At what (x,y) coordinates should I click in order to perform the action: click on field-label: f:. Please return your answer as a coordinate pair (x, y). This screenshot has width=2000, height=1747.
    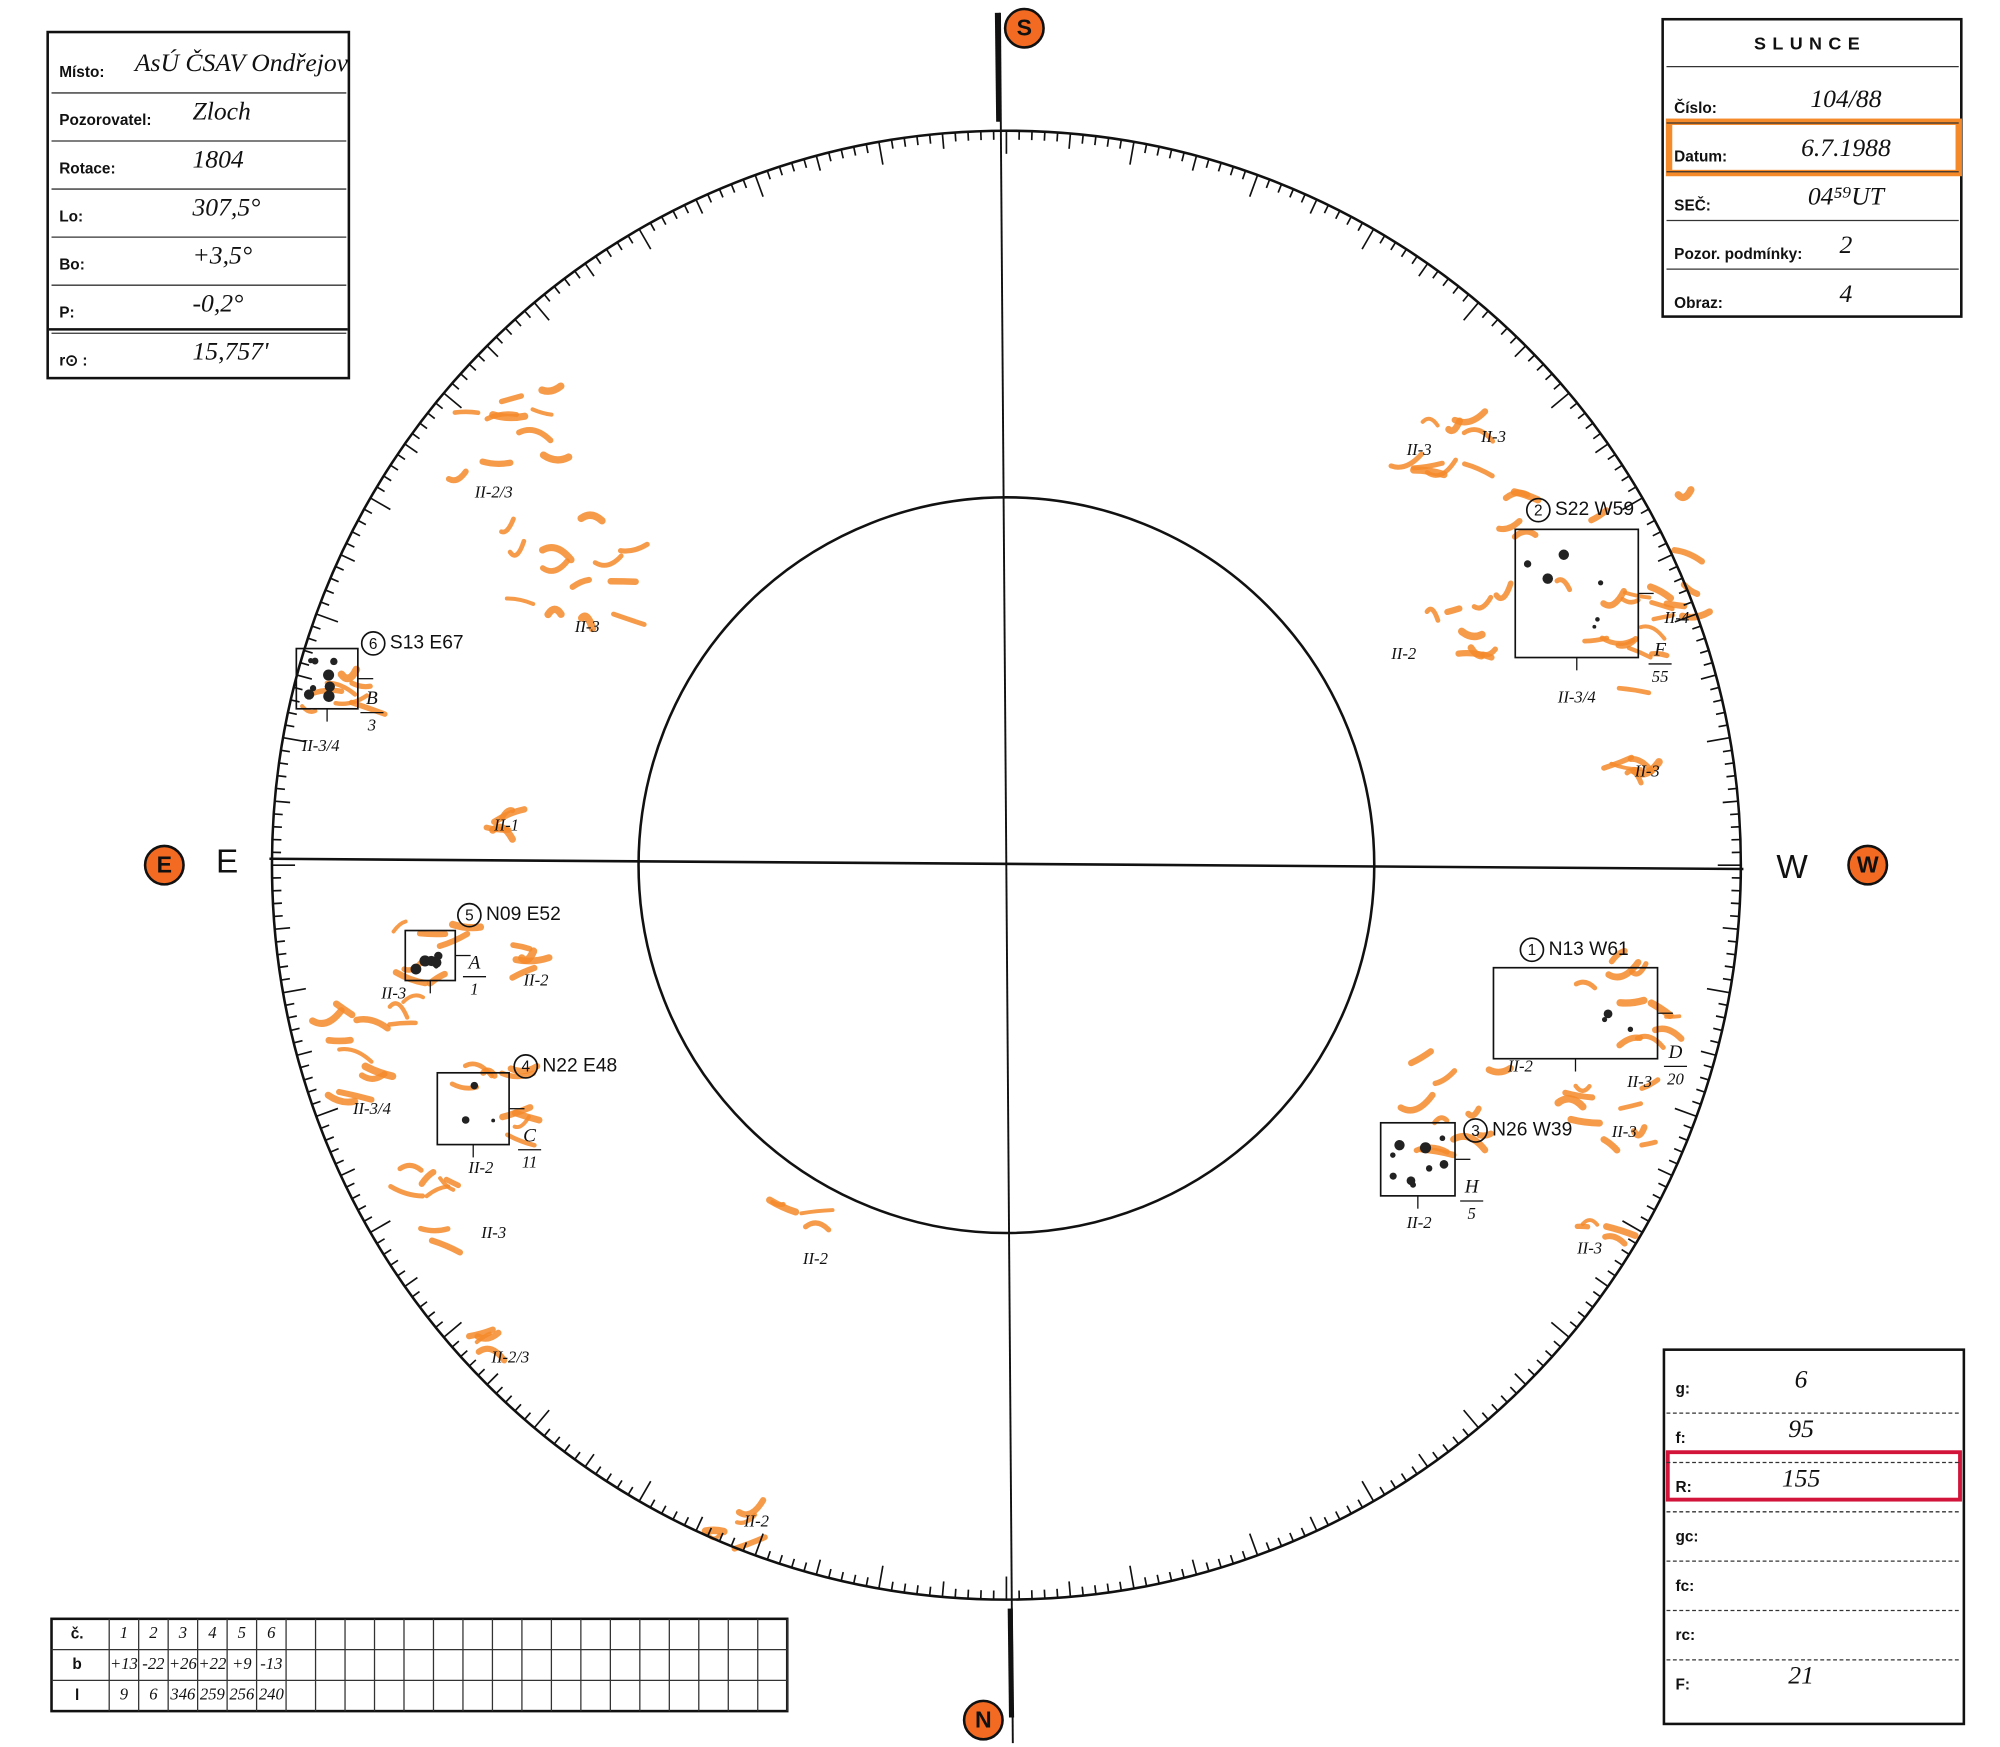
    Looking at the image, I should click on (1680, 1438).